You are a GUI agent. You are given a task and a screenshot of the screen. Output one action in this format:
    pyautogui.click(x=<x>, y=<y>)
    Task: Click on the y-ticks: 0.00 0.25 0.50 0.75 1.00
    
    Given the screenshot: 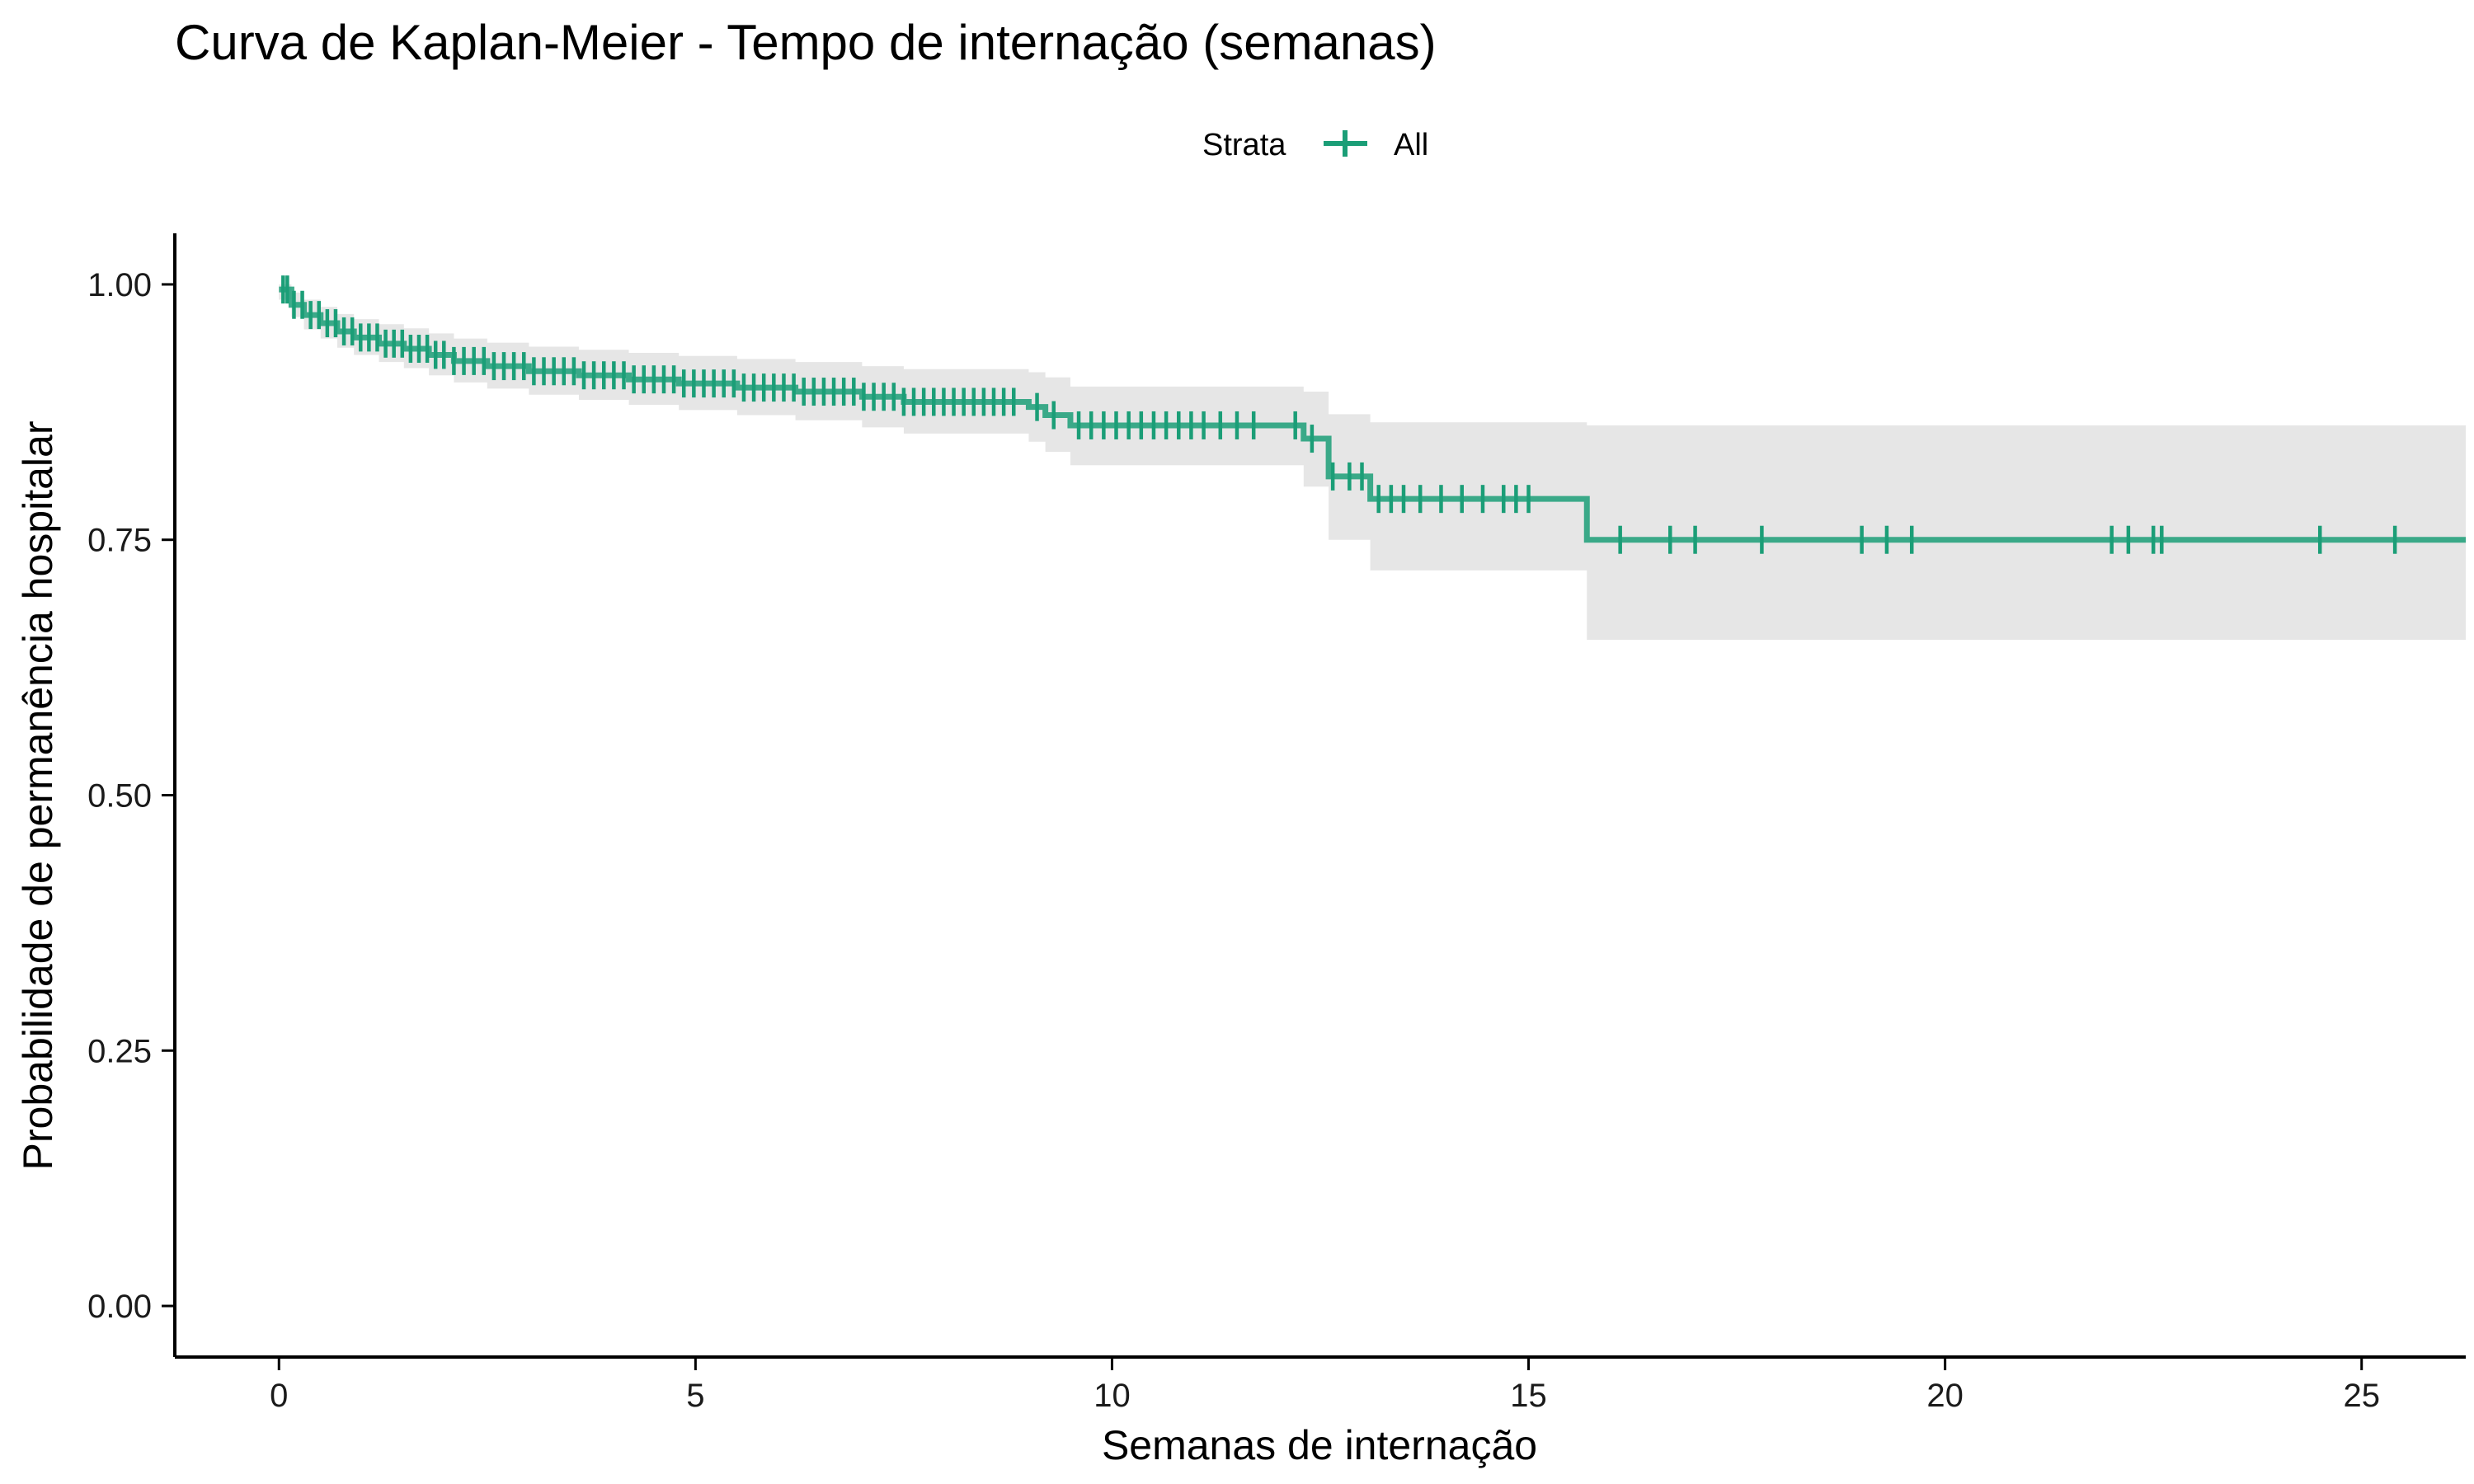 What is the action you would take?
    pyautogui.click(x=131, y=796)
    